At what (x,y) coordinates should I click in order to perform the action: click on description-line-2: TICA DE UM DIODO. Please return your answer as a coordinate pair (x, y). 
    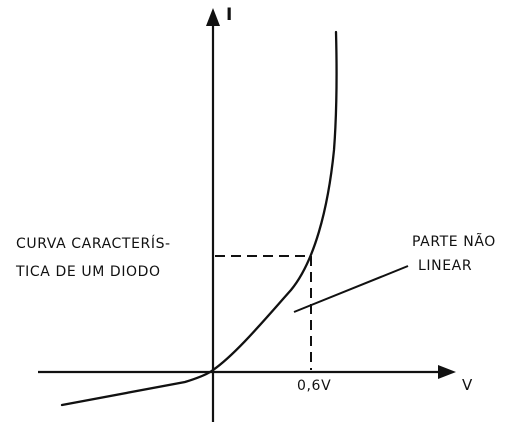
    Looking at the image, I should click on (88, 272).